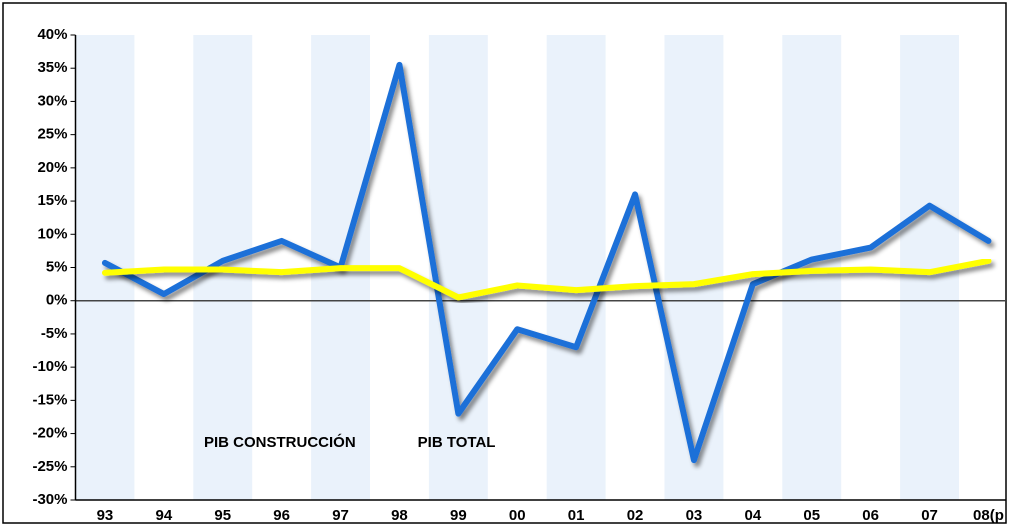 The width and height of the screenshot is (1010, 527). What do you see at coordinates (929, 515) in the screenshot?
I see `x-tick-label: 07` at bounding box center [929, 515].